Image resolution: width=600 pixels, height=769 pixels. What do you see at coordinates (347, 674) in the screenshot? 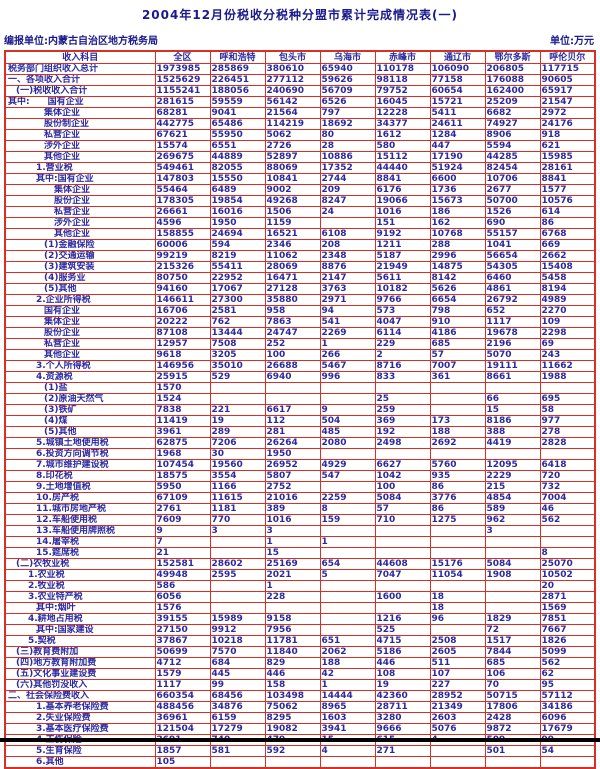
I see `value-cell: 42` at bounding box center [347, 674].